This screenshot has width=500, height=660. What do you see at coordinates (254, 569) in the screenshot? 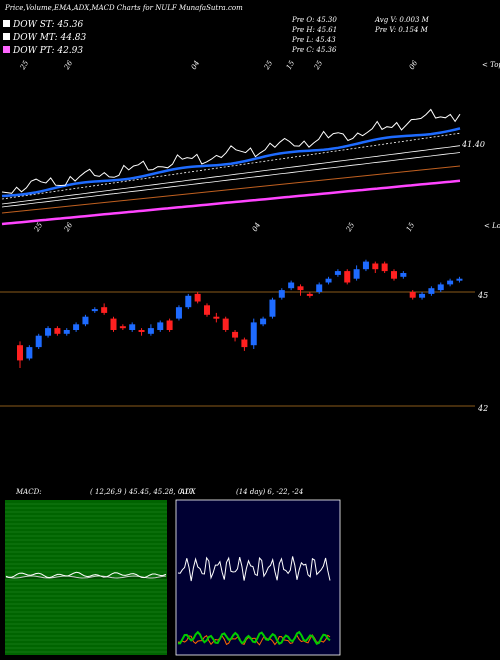
I see `adx-line` at bounding box center [254, 569].